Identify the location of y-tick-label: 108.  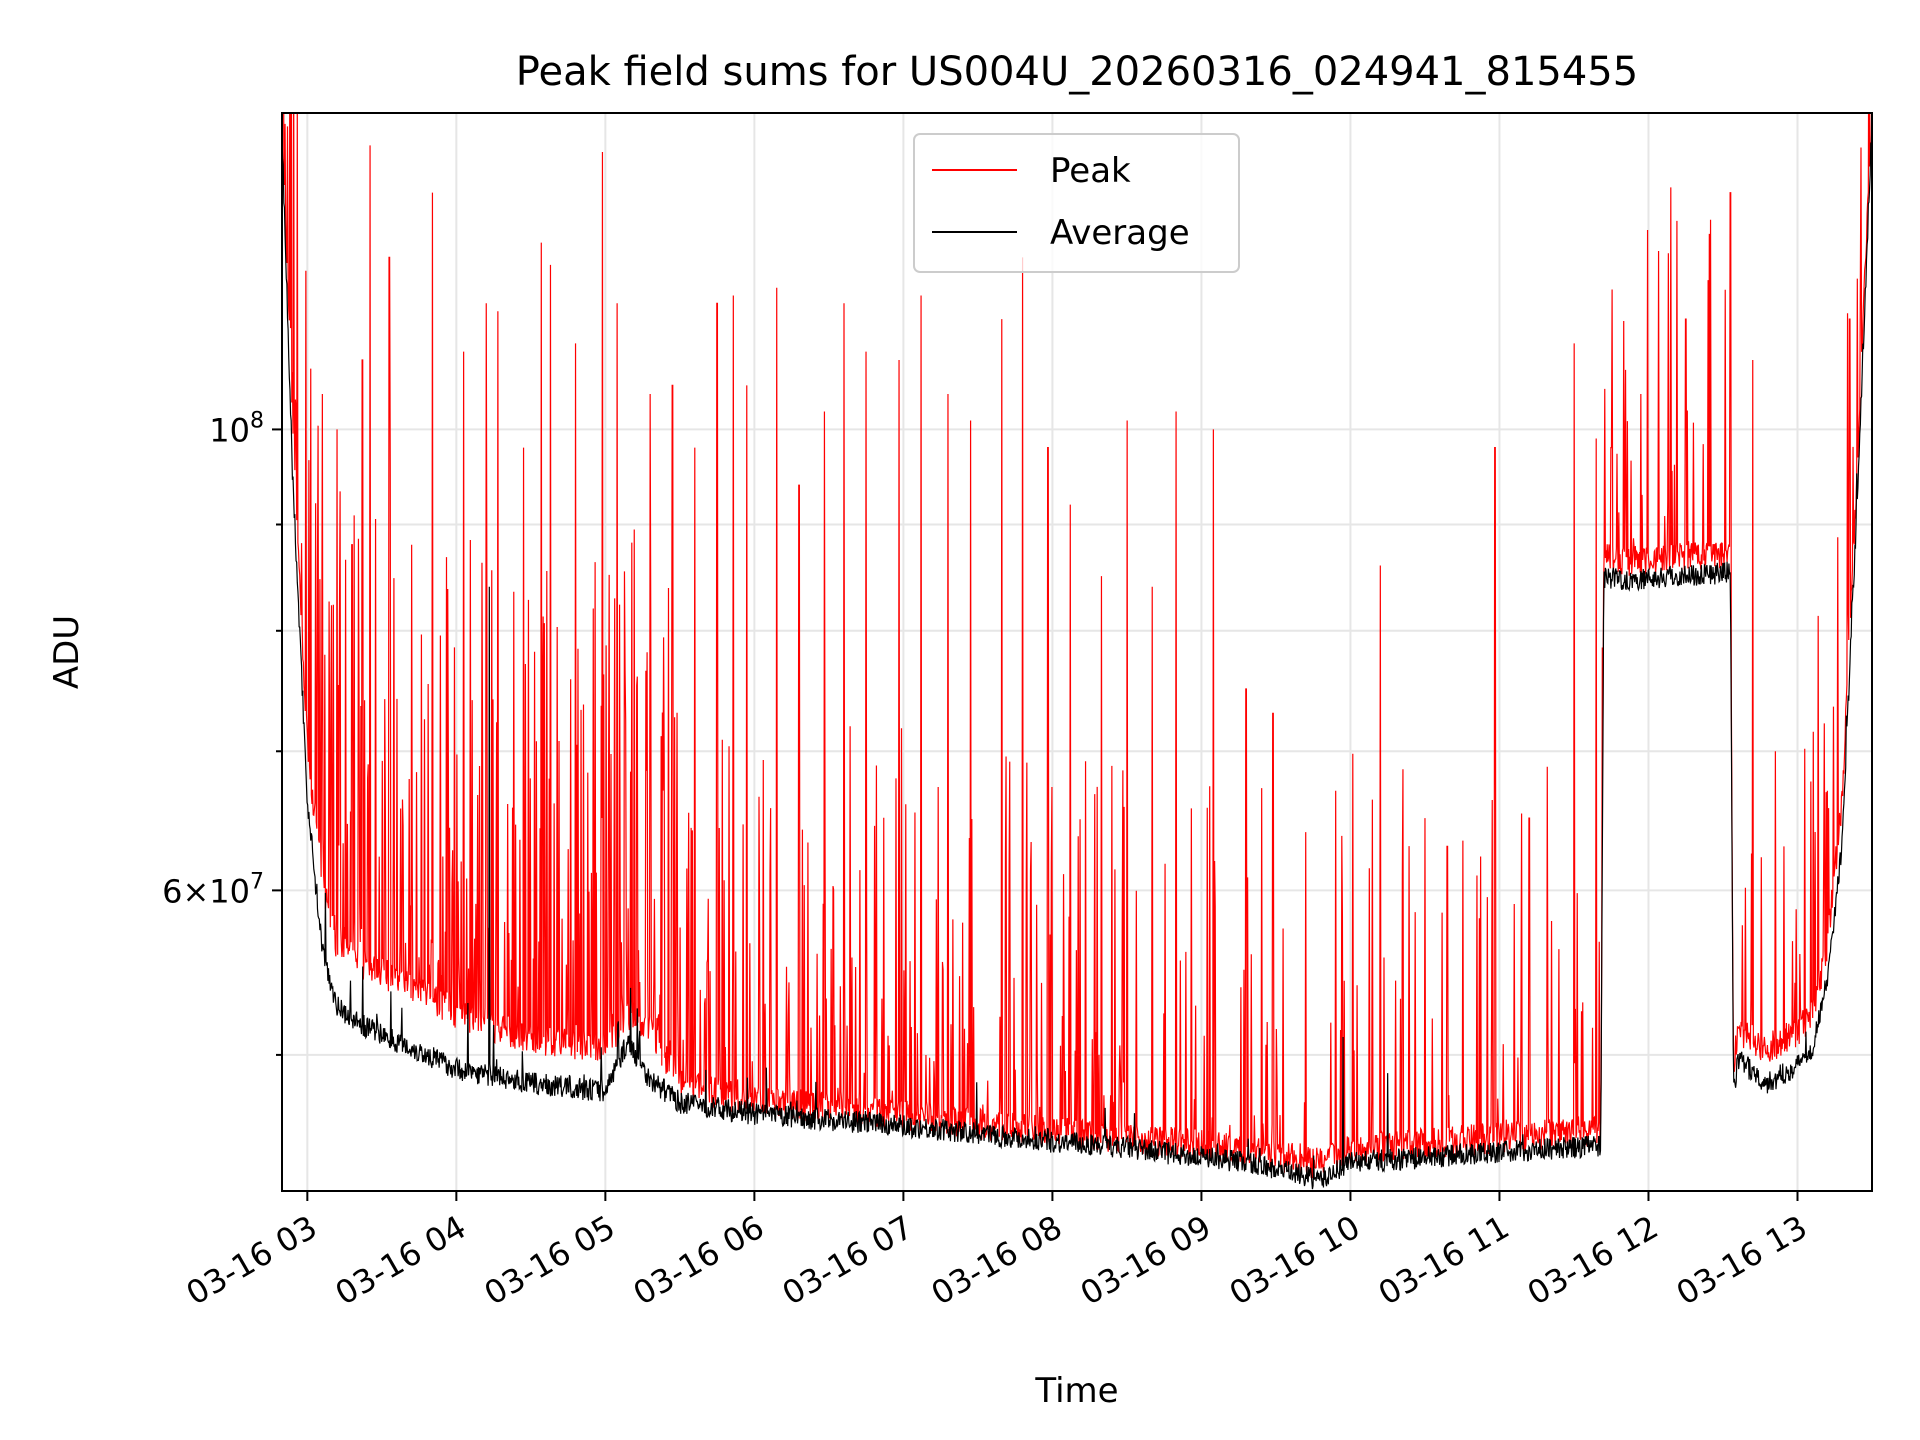
(236, 428).